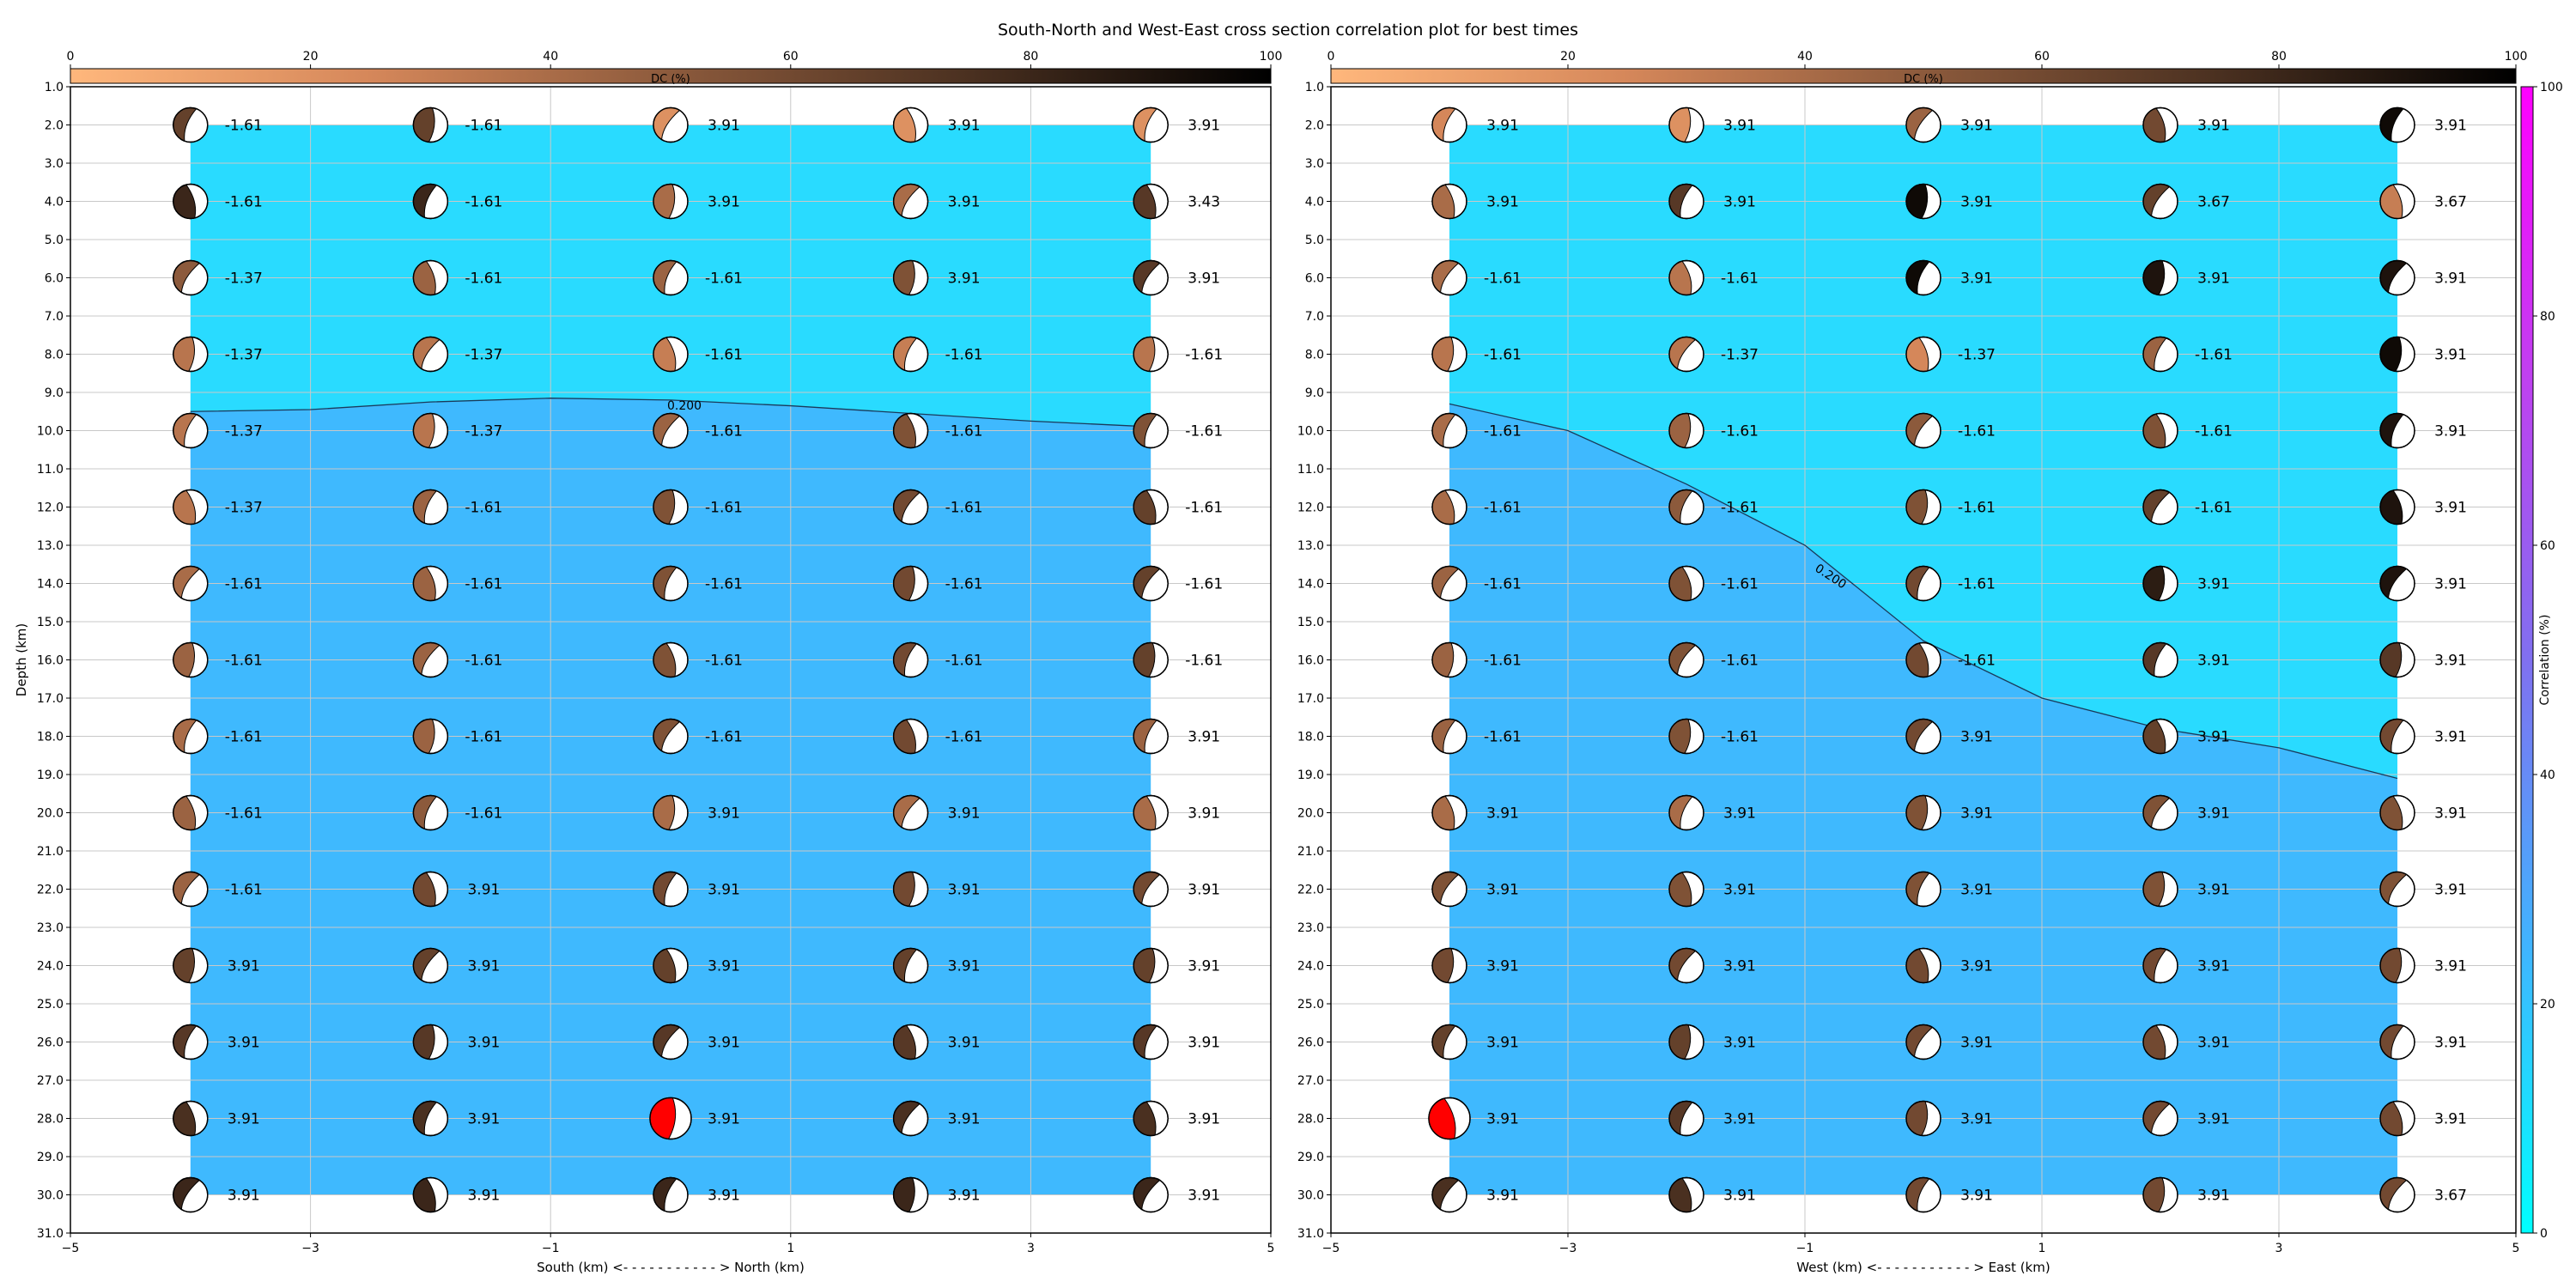  I want to click on y-tick-label: 23.0, so click(50, 928).